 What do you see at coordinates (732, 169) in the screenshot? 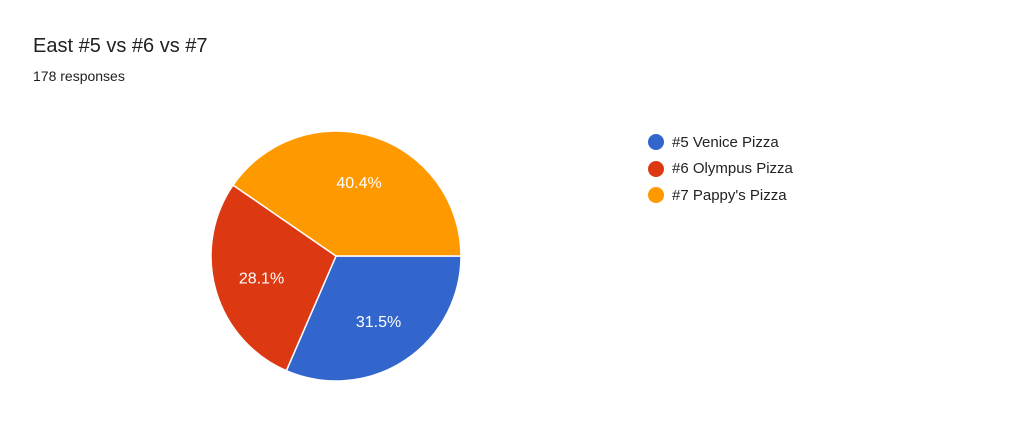
I see `legend-label: #6 Olympus Pizza` at bounding box center [732, 169].